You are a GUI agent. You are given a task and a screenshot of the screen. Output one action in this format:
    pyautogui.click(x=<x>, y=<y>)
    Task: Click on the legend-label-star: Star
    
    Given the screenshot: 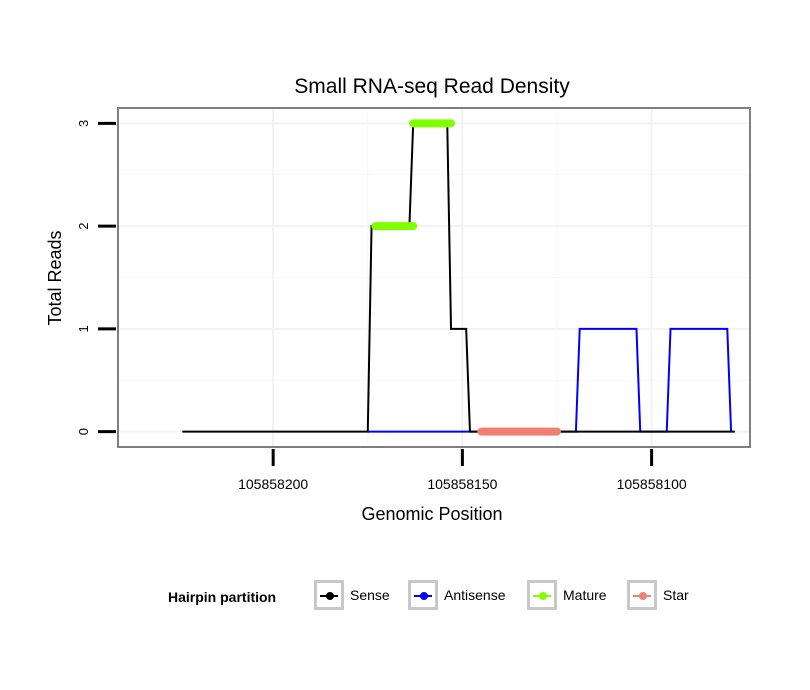 What is the action you would take?
    pyautogui.click(x=676, y=595)
    